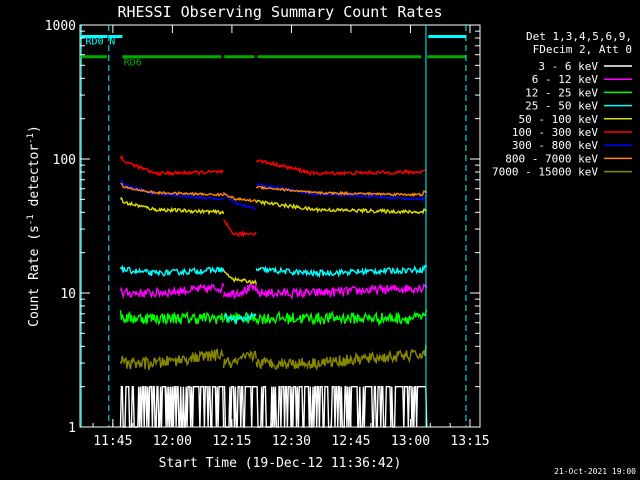  What do you see at coordinates (133, 63) in the screenshot?
I see `flag-label-RD6: RD6` at bounding box center [133, 63].